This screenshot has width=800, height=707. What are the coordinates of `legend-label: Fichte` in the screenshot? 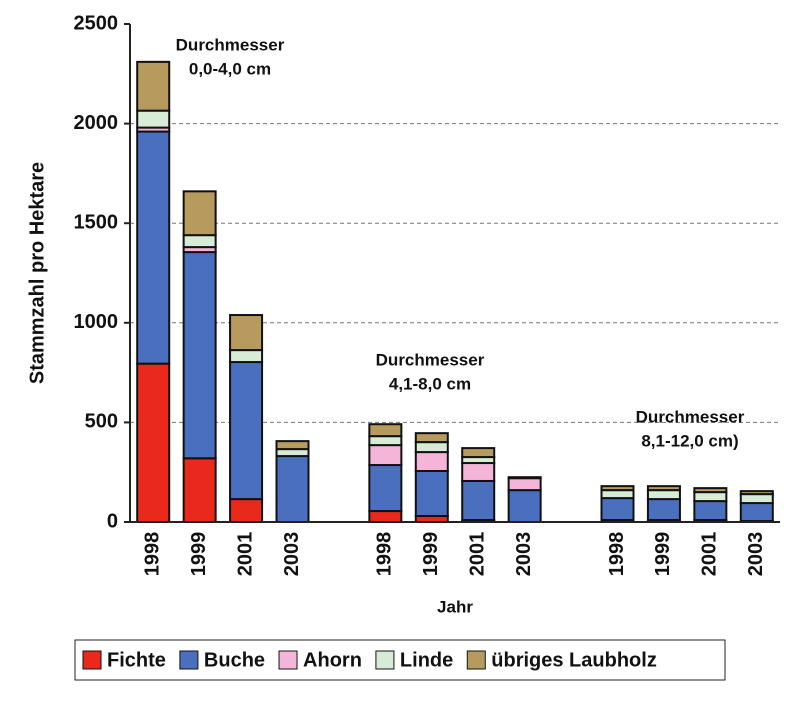 It's located at (136, 660).